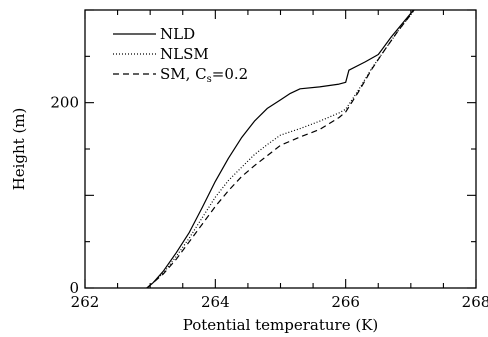 Image resolution: width=488 pixels, height=337 pixels. Describe the element at coordinates (184, 54) in the screenshot. I see `legend-label-nlsm: NLSM` at that location.